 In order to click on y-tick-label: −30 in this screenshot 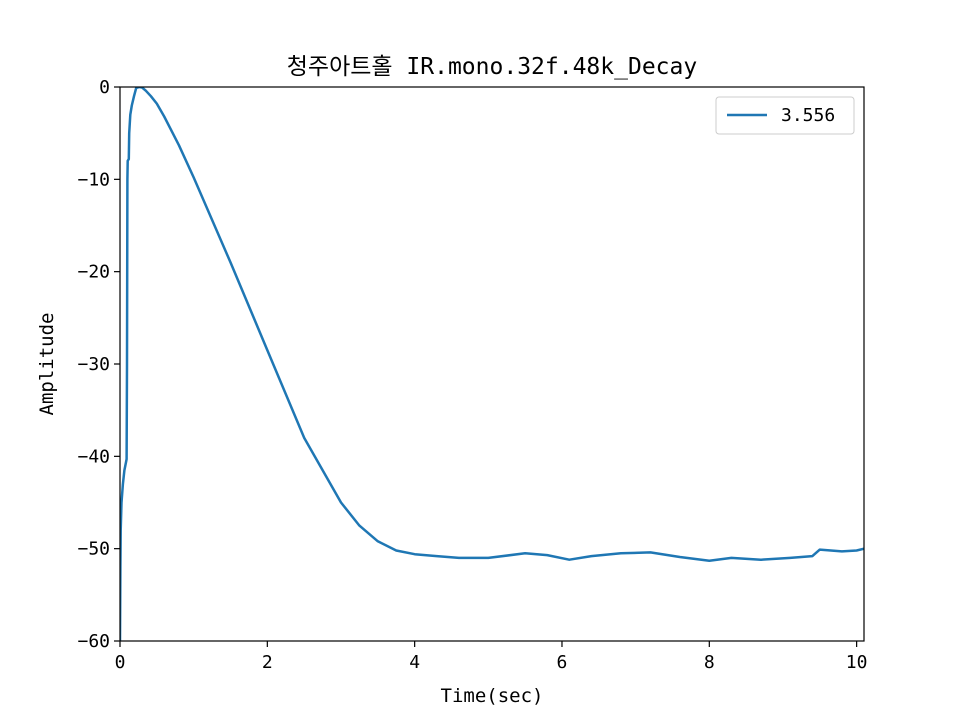, I will do `click(93, 364)`.